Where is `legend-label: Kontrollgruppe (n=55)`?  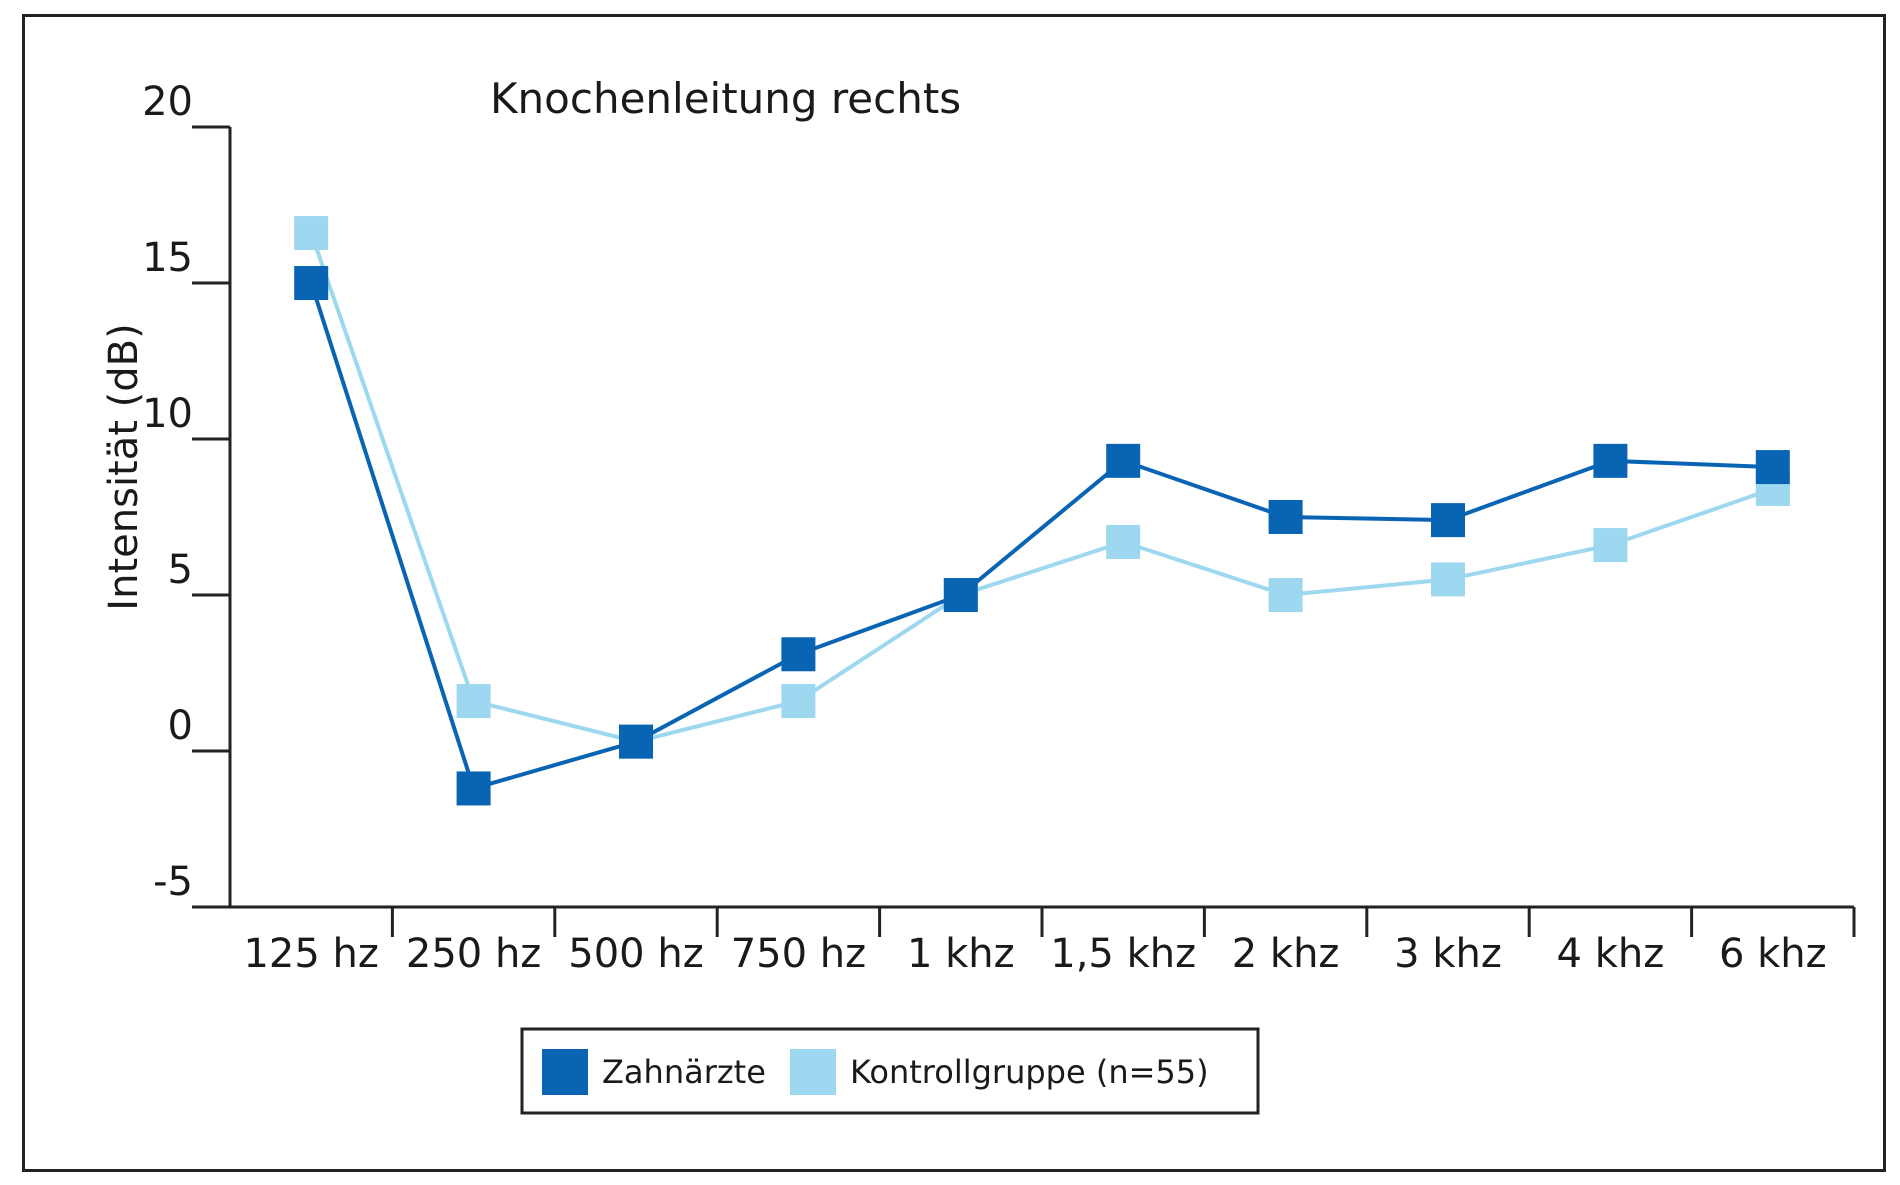
legend-label: Kontrollgruppe (n=55) is located at coordinates (1029, 1072).